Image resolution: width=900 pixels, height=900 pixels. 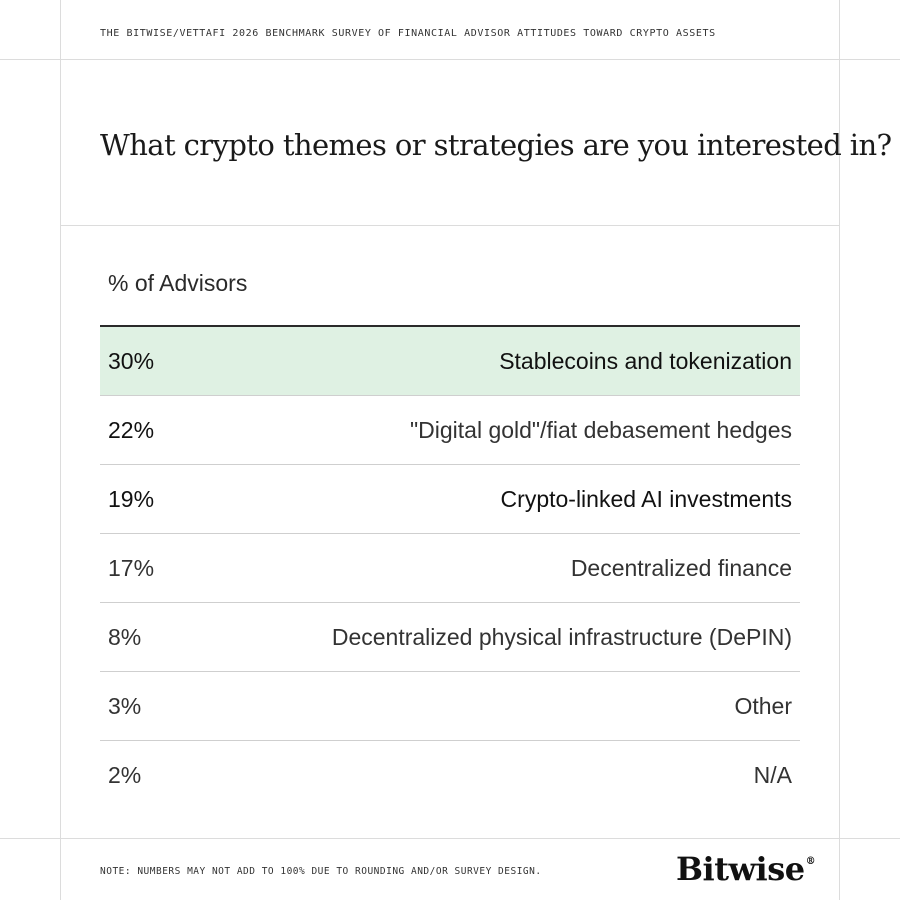 I want to click on frame-line-right, so click(x=839, y=450).